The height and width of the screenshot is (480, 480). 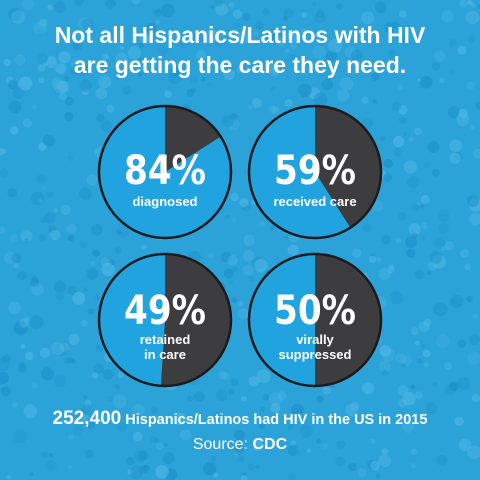 What do you see at coordinates (270, 444) in the screenshot?
I see `source-name: CDC` at bounding box center [270, 444].